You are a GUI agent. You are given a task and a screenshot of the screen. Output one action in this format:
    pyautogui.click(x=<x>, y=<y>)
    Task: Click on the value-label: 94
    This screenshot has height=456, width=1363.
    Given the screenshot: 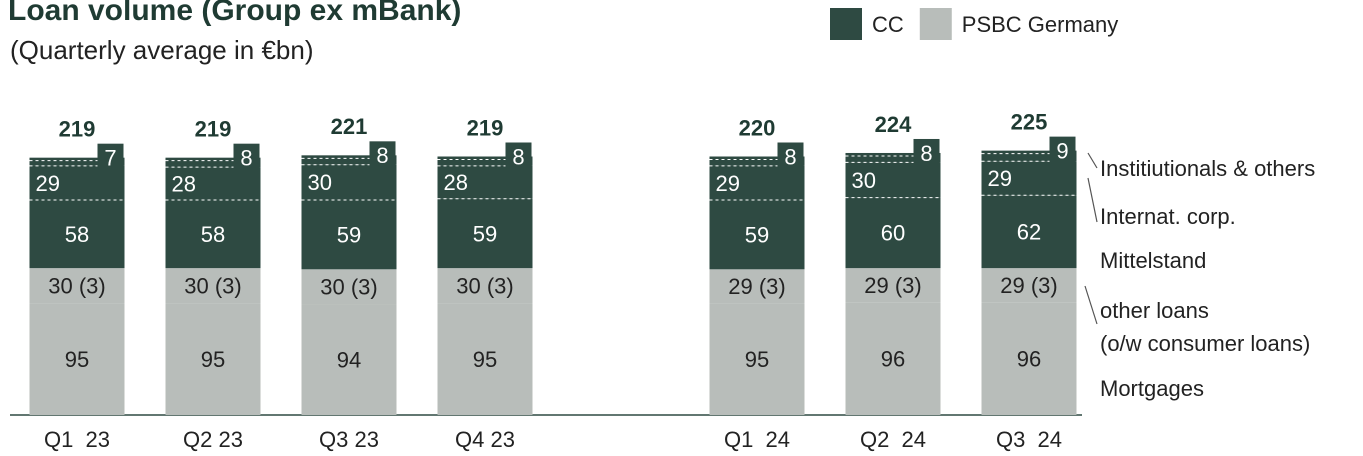 What is the action you would take?
    pyautogui.click(x=349, y=360)
    